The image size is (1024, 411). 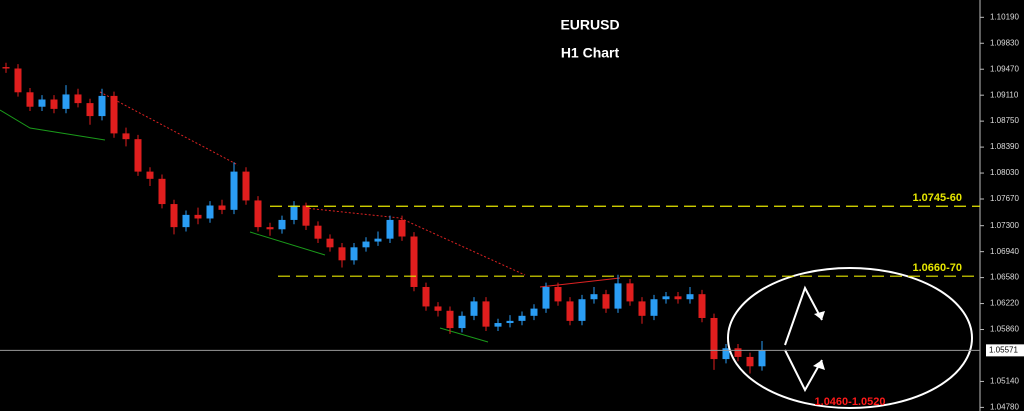 I want to click on y-tick-label: 1.10190, so click(x=1004, y=16).